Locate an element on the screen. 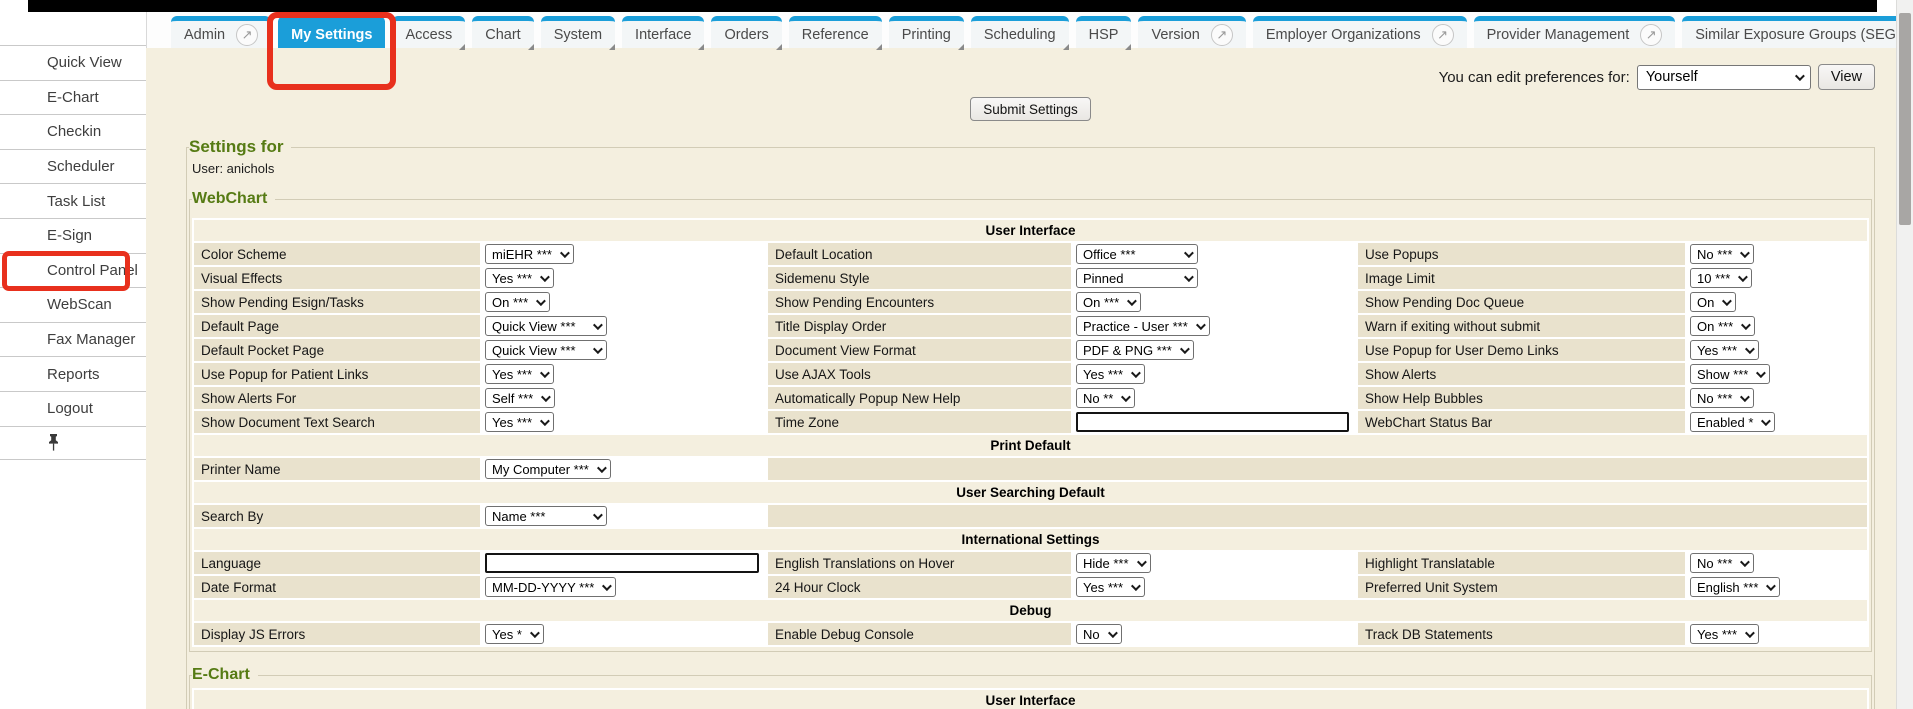 This screenshot has width=1913, height=709. sidebar-pin-toggle is located at coordinates (73, 443).